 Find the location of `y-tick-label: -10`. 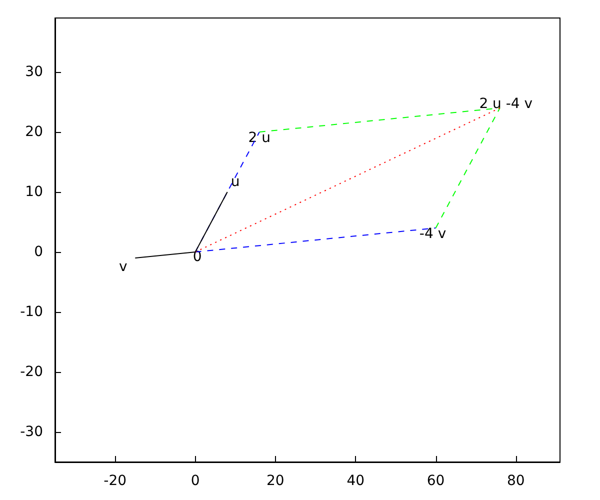

y-tick-label: -10 is located at coordinates (31, 312).